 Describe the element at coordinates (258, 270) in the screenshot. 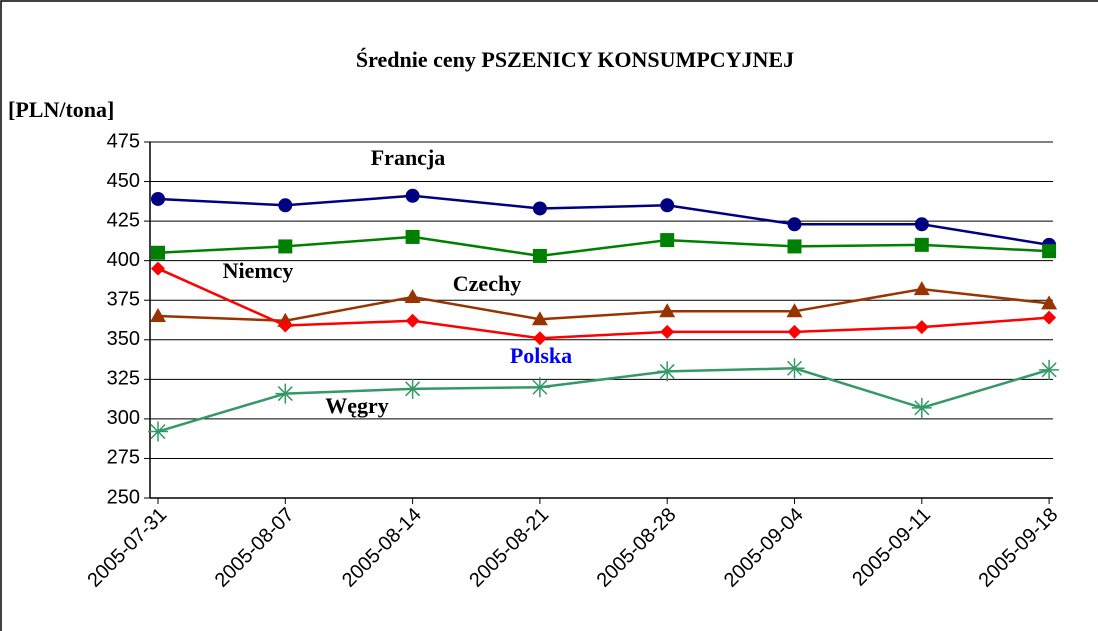

I see `series-label: Niemcy` at that location.